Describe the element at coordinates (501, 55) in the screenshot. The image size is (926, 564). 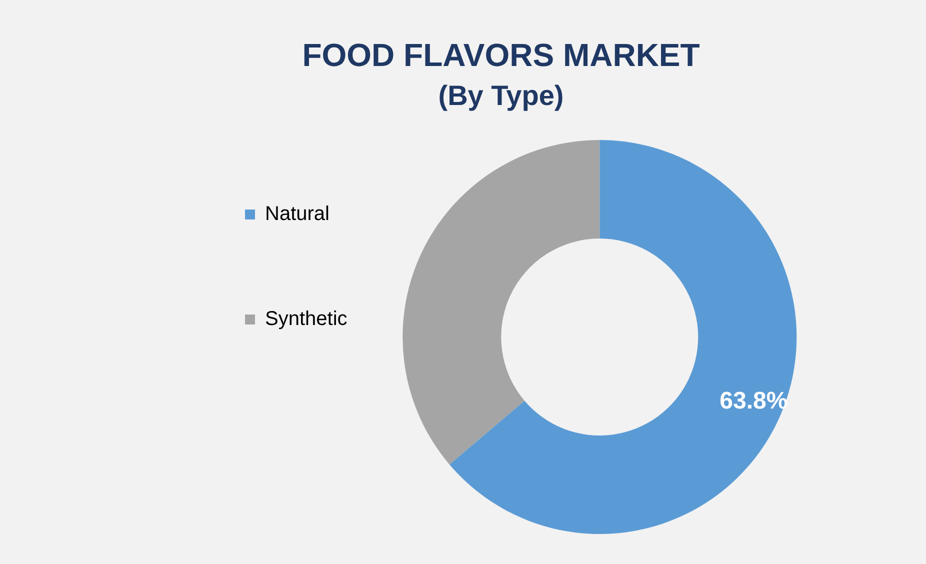
I see `chart-title: FOOD FLAVORS MARKET` at that location.